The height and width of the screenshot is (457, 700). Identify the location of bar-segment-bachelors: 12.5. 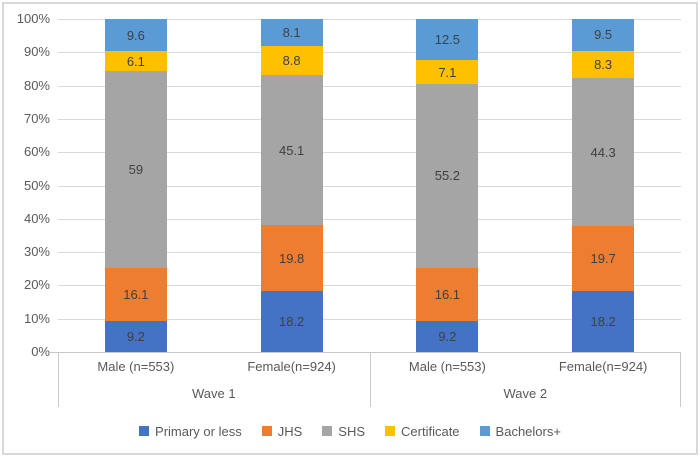
(447, 40).